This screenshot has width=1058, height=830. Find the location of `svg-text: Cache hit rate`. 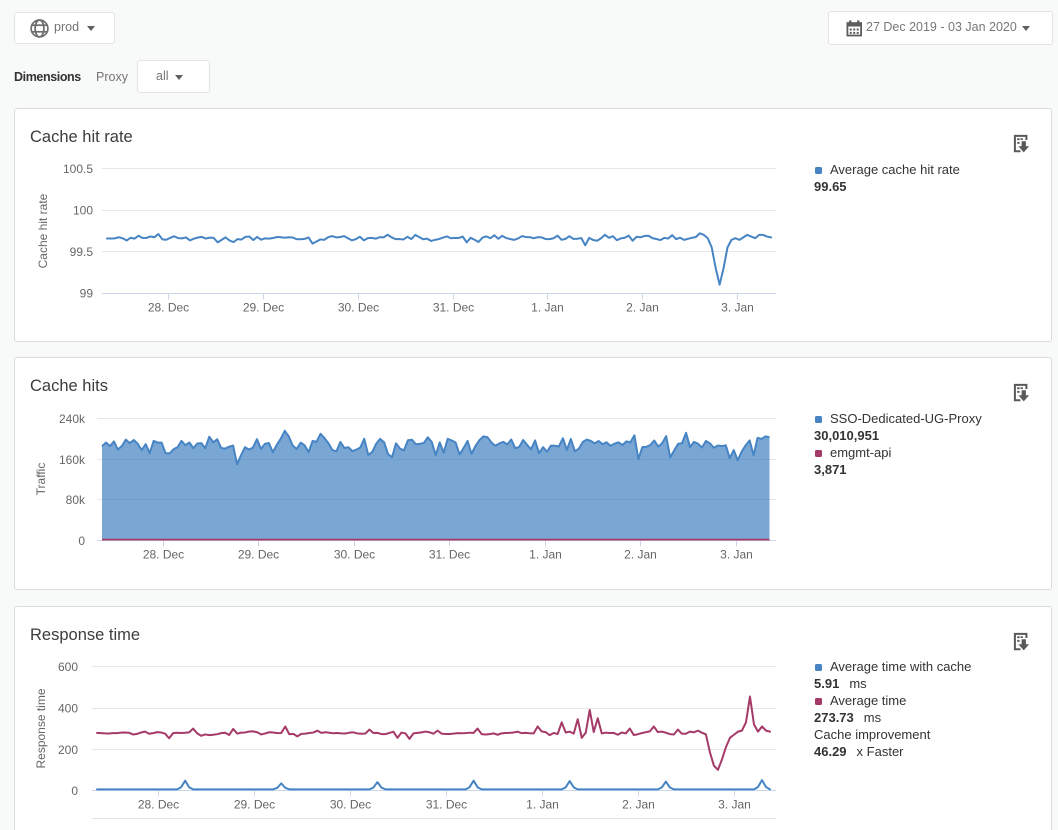

svg-text: Cache hit rate is located at coordinates (43, 230).